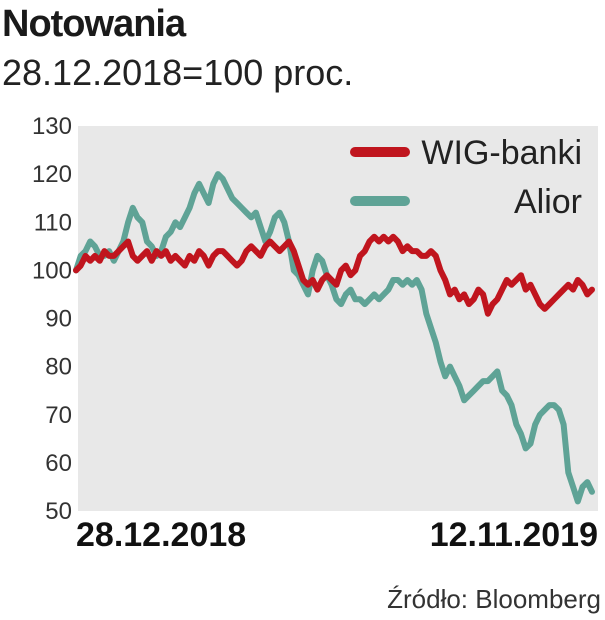 The height and width of the screenshot is (620, 605). Describe the element at coordinates (52, 174) in the screenshot. I see `y-tick-label: 120` at that location.